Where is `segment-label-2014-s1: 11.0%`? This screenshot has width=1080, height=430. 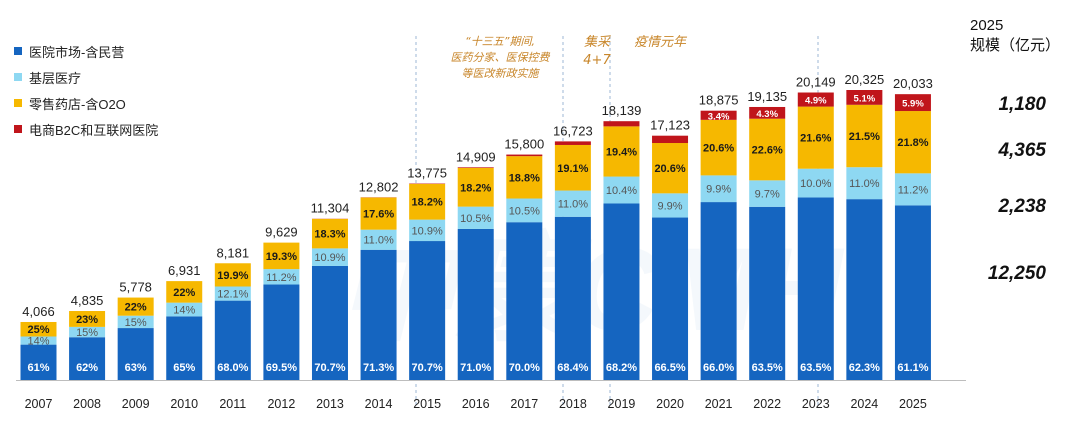
segment-label-2014-s1: 11.0% is located at coordinates (378, 241).